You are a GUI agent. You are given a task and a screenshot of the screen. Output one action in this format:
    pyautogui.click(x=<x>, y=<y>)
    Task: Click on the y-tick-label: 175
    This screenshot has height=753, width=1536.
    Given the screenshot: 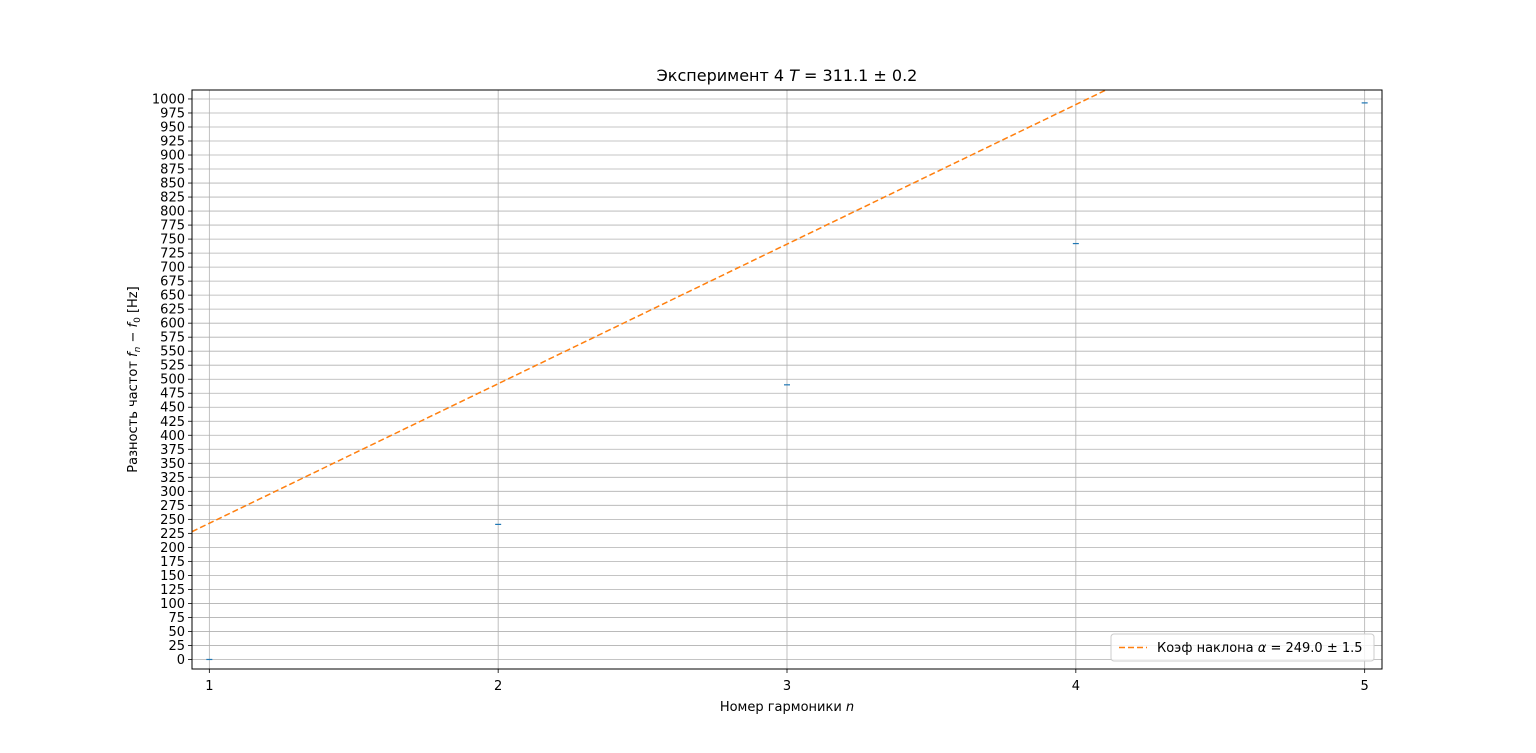 What is the action you would take?
    pyautogui.click(x=172, y=562)
    